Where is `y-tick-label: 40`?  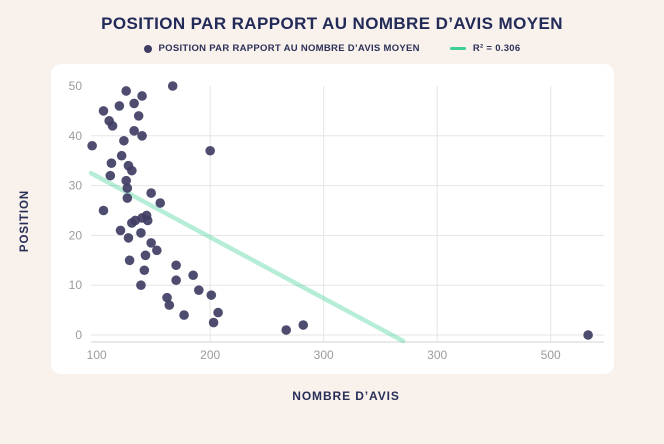
y-tick-label: 40 is located at coordinates (75, 136).